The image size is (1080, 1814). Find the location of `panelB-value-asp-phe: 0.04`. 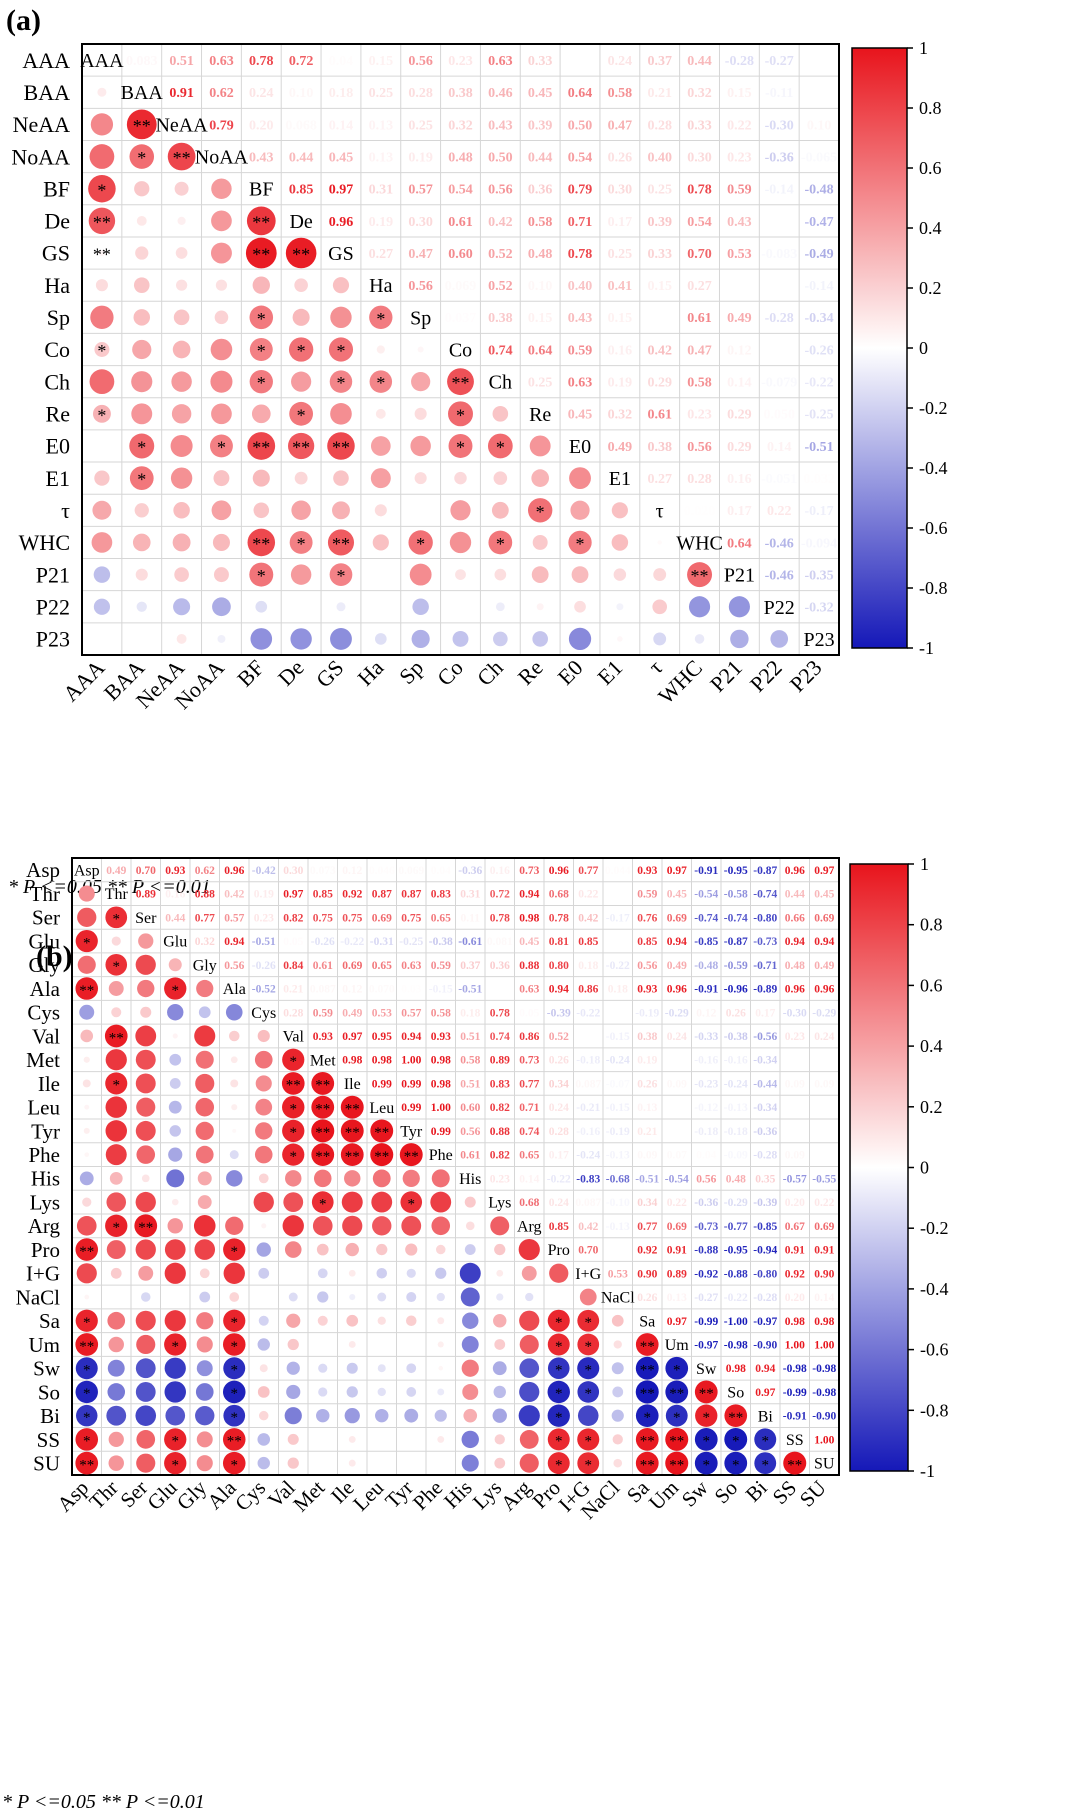

panelB-value-asp-phe: 0.04 is located at coordinates (441, 871).